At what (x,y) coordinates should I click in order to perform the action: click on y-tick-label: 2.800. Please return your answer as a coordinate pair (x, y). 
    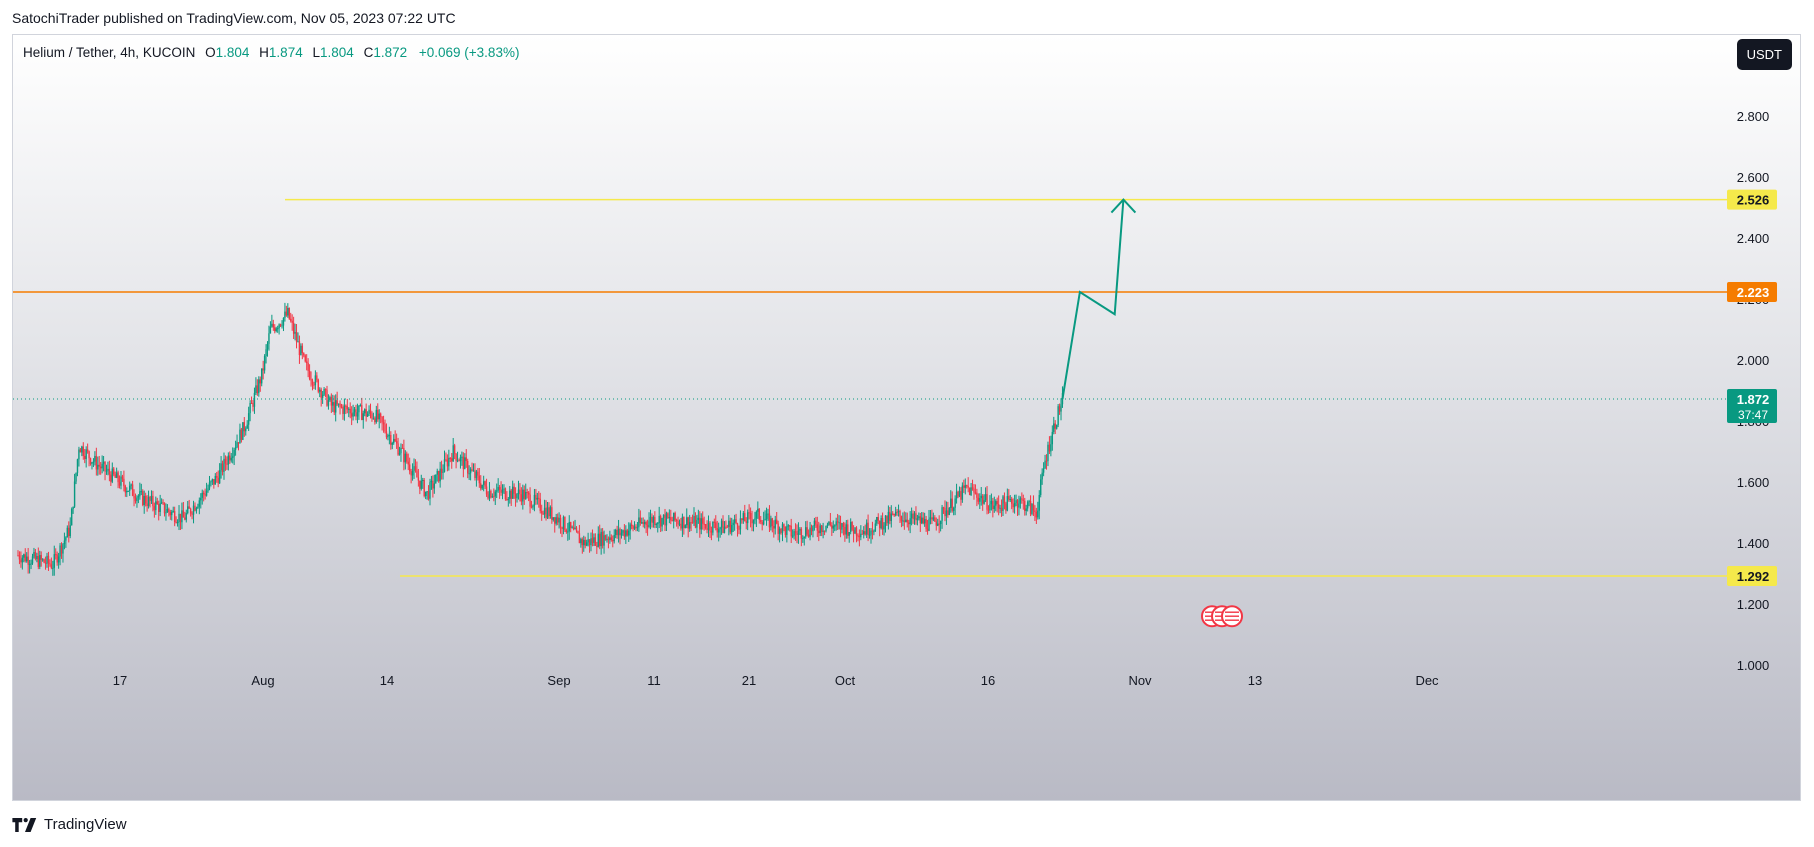
    Looking at the image, I should click on (1753, 116).